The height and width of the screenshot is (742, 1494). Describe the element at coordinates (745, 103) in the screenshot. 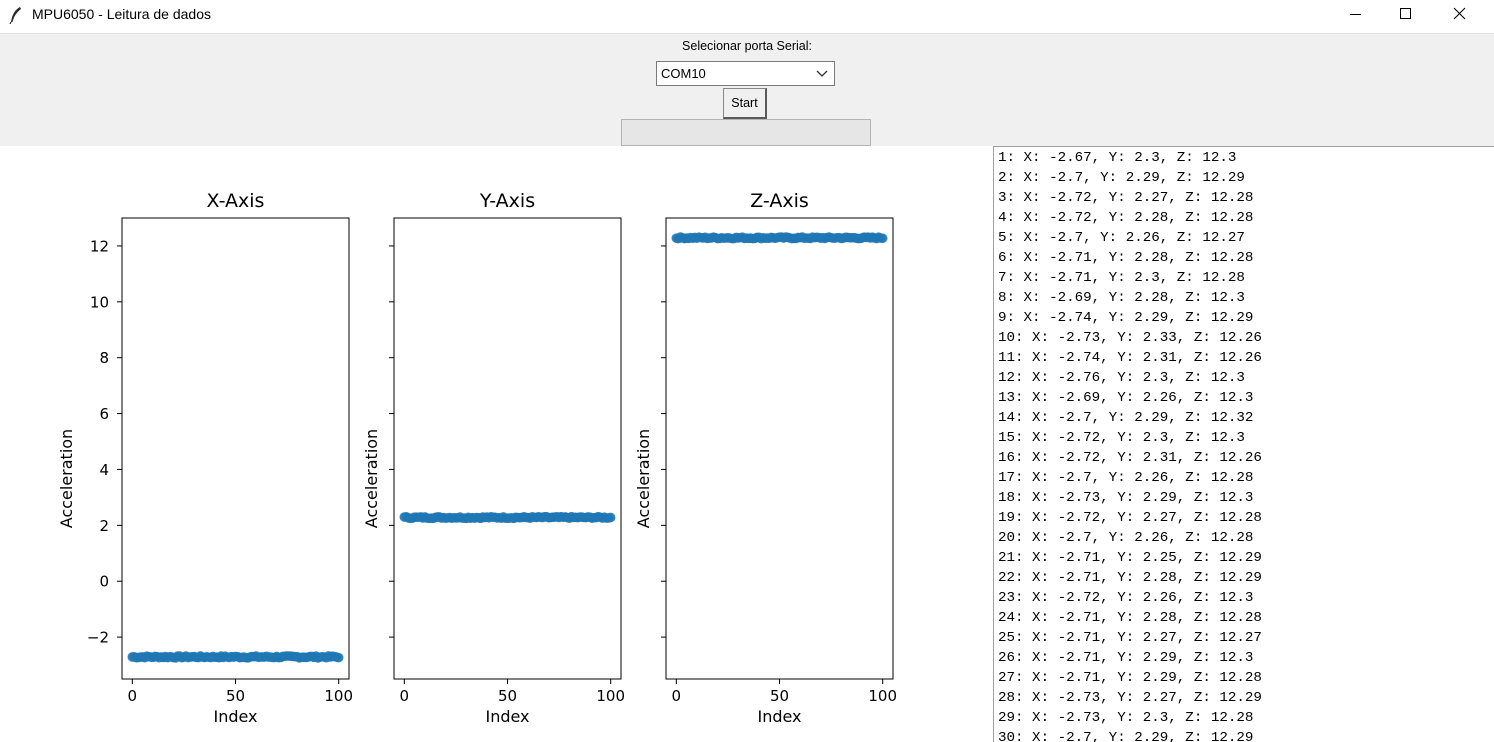

I see `start-button: Start` at that location.